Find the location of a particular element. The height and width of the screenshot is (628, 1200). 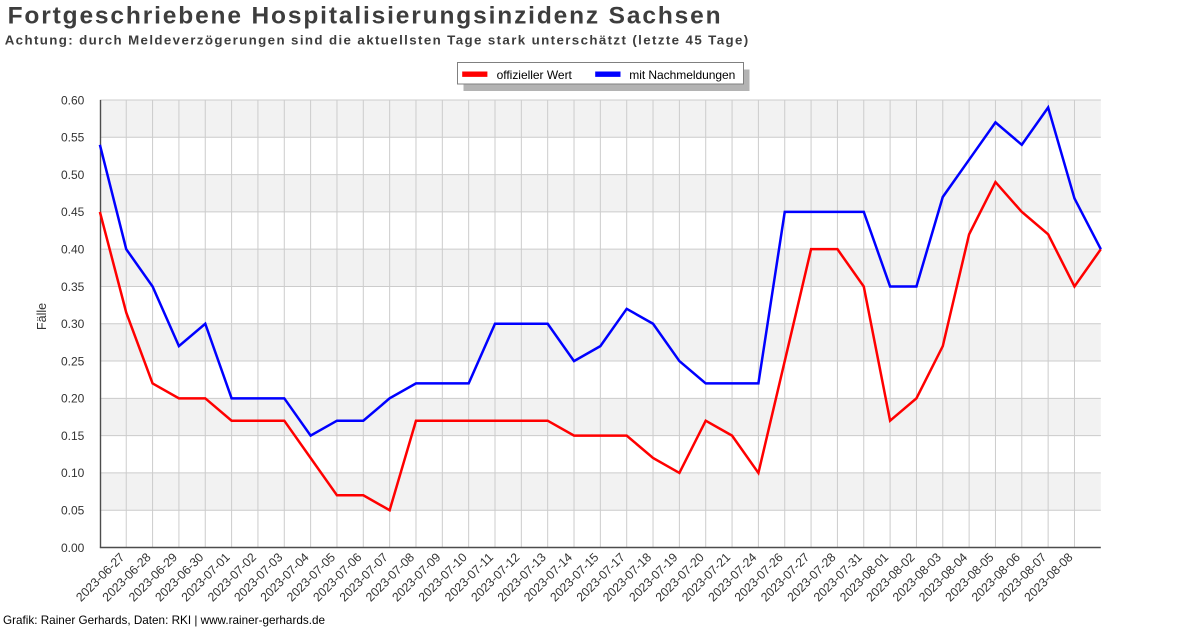

svg-text: 0.45 is located at coordinates (73, 212).